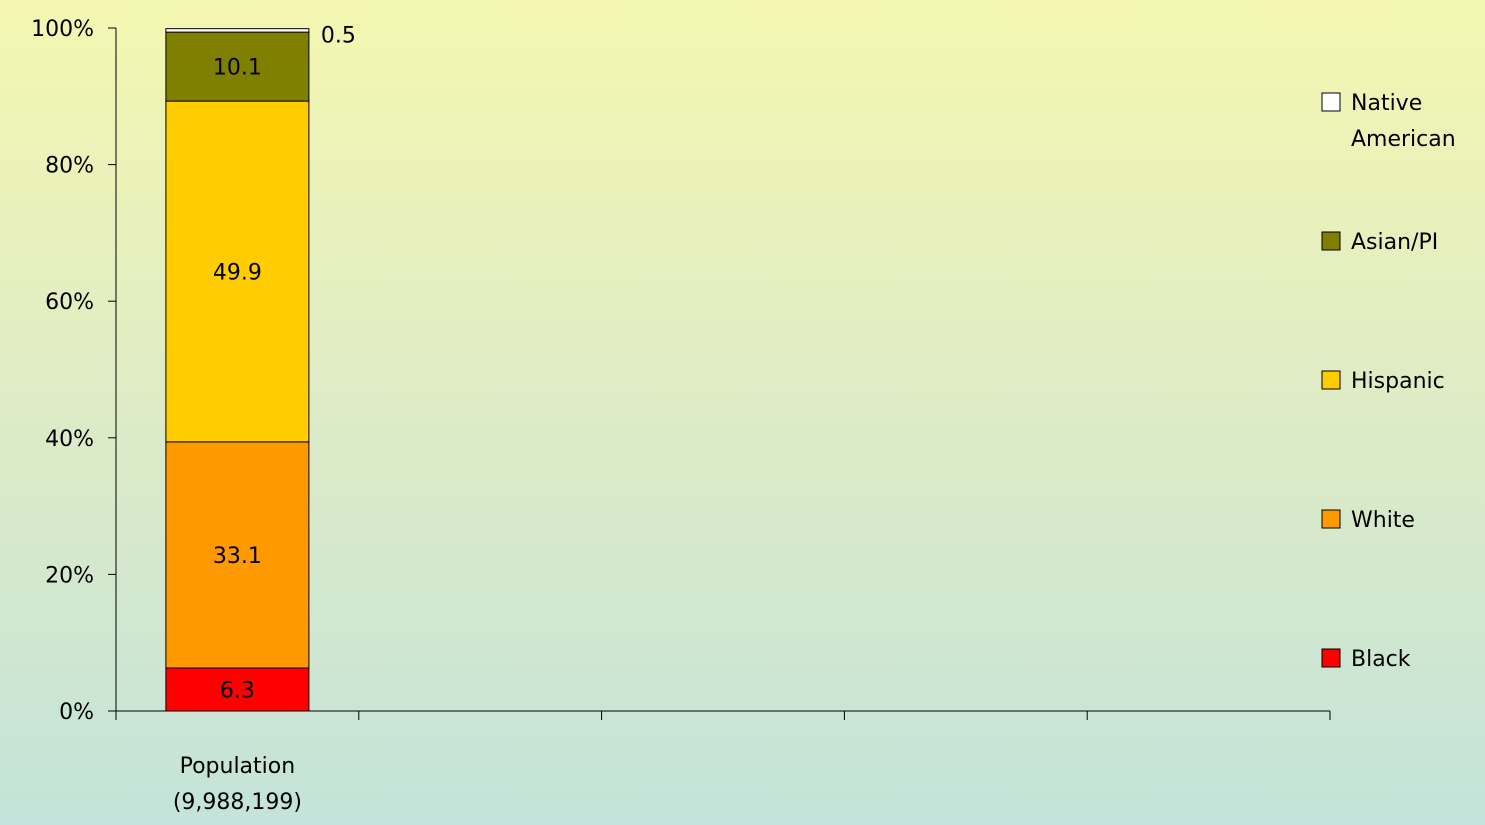  I want to click on legend-swatch-native-american, so click(1331, 102).